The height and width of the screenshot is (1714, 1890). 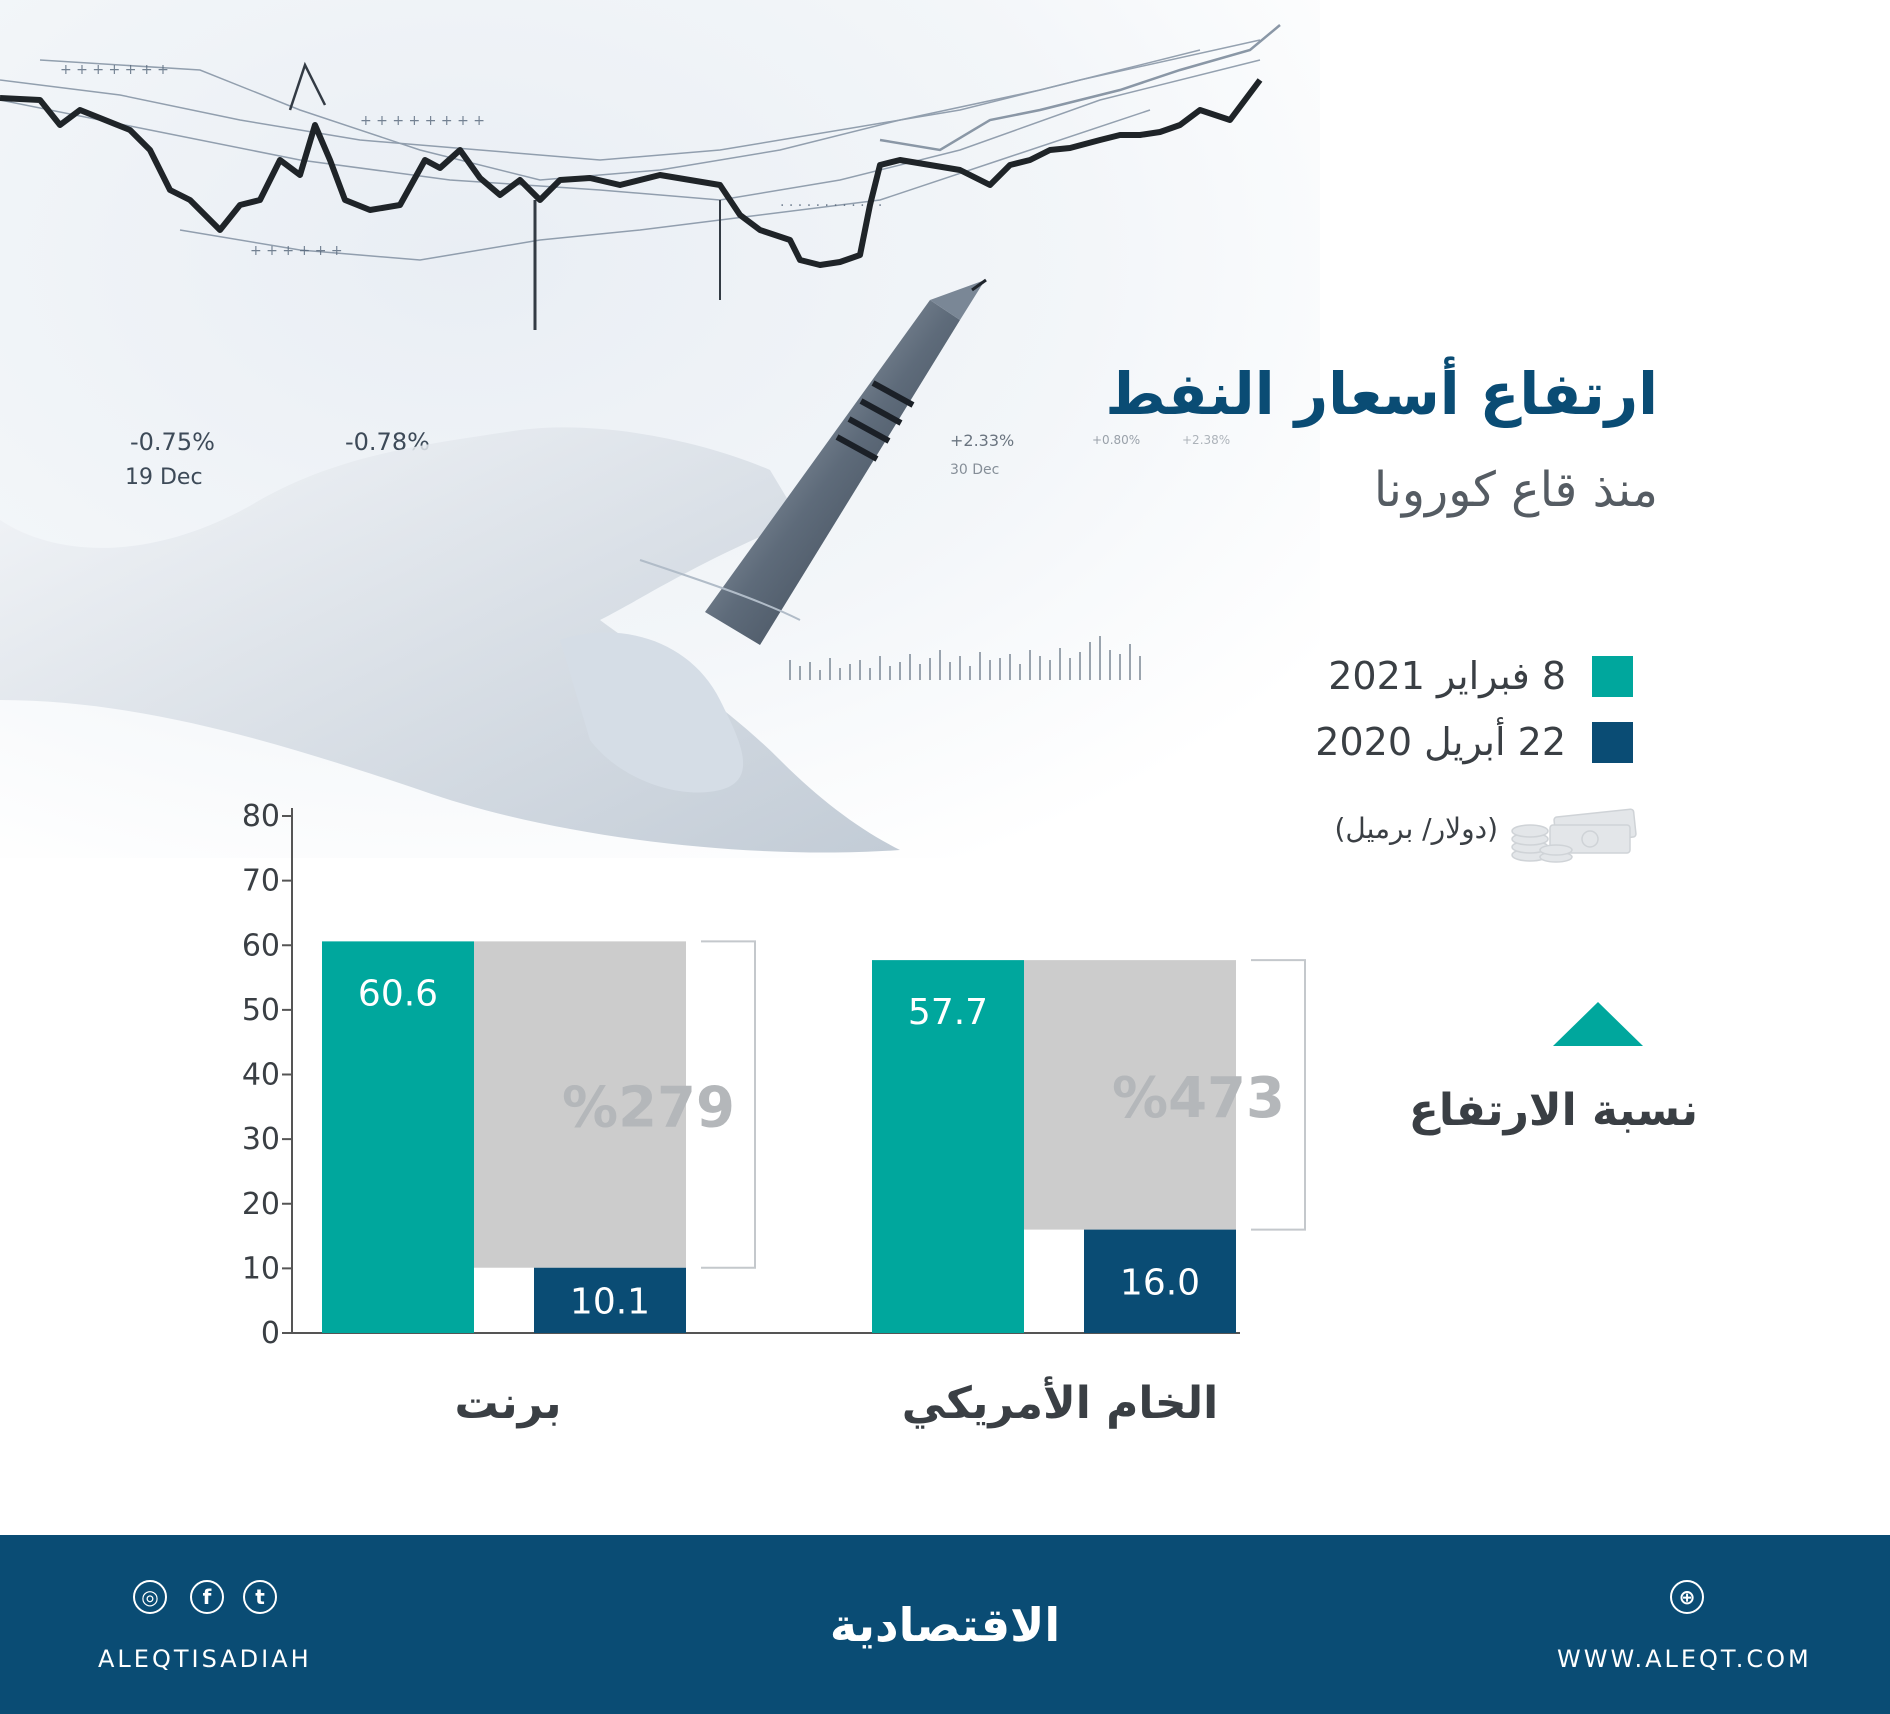 What do you see at coordinates (261, 1010) in the screenshot?
I see `y-tick-label: 50` at bounding box center [261, 1010].